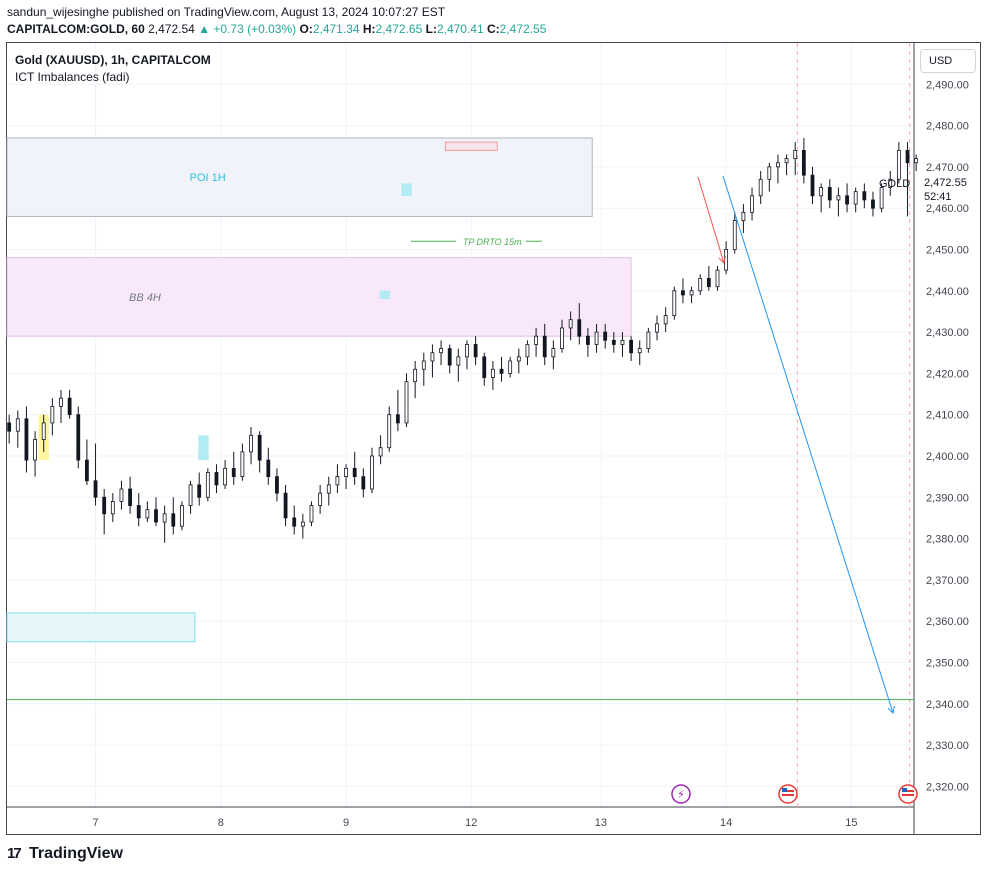  Describe the element at coordinates (490, 241) in the screenshot. I see `tp-label-bg` at that location.